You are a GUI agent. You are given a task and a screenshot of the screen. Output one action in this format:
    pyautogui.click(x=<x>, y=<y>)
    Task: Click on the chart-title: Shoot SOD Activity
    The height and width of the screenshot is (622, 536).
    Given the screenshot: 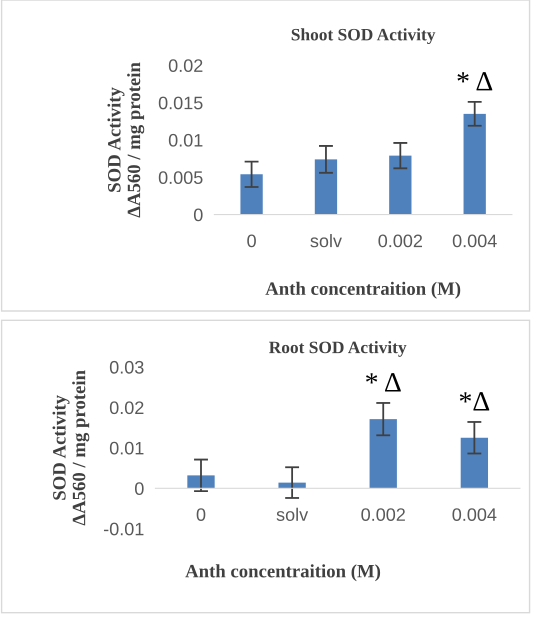 What is the action you would take?
    pyautogui.click(x=364, y=36)
    